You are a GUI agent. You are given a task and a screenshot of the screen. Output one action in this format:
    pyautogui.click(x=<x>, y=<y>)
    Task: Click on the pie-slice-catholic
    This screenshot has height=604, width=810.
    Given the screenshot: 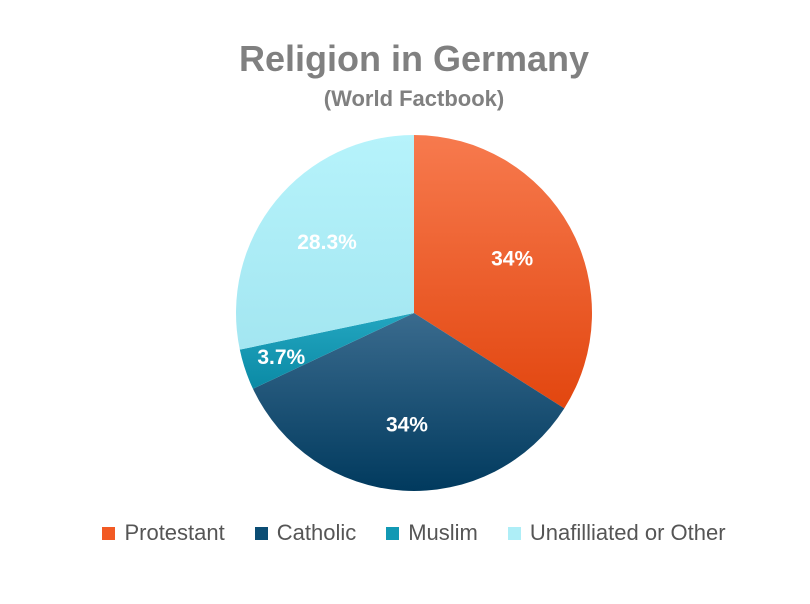 What is the action you would take?
    pyautogui.click(x=408, y=402)
    